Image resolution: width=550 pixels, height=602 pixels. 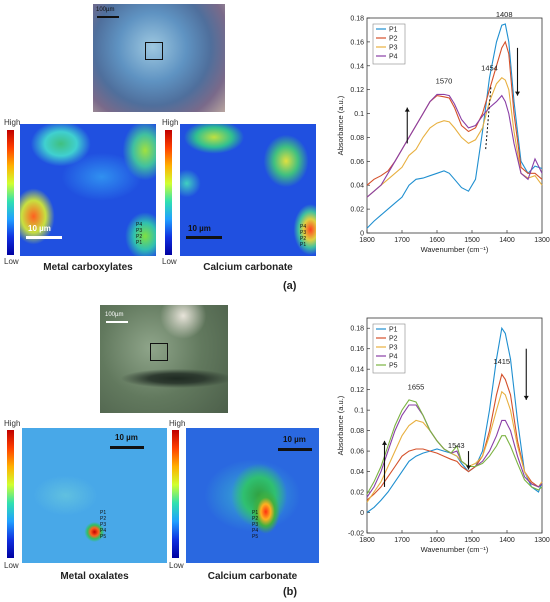 I want to click on micrograph-scale-label: 100µm, so click(x=105, y=10).